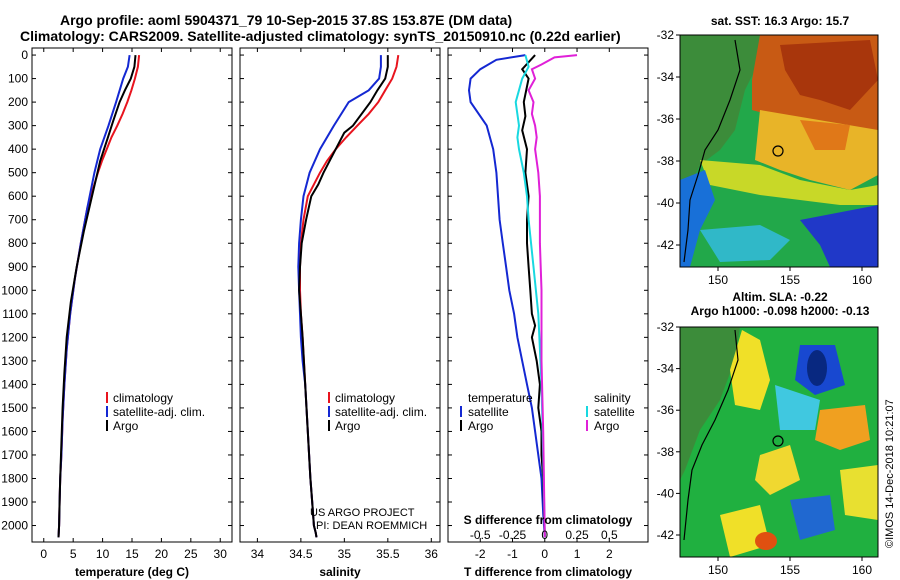  What do you see at coordinates (103, 554) in the screenshot?
I see `x-tick-label: 10` at bounding box center [103, 554].